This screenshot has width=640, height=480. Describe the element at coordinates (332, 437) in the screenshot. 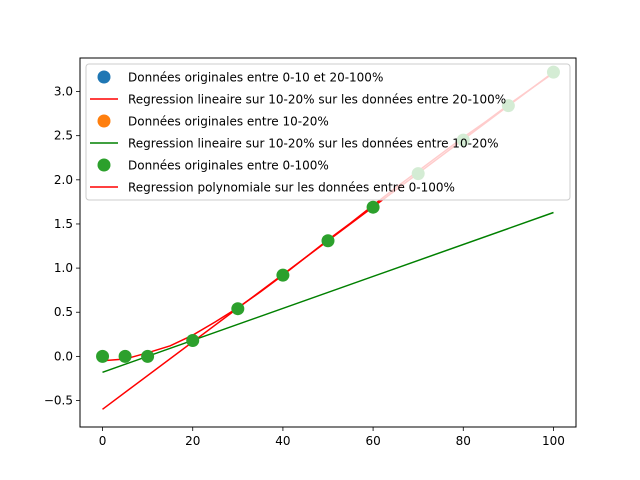

I see `x-axis-ticks: 0 20 40 60 80 100` at that location.